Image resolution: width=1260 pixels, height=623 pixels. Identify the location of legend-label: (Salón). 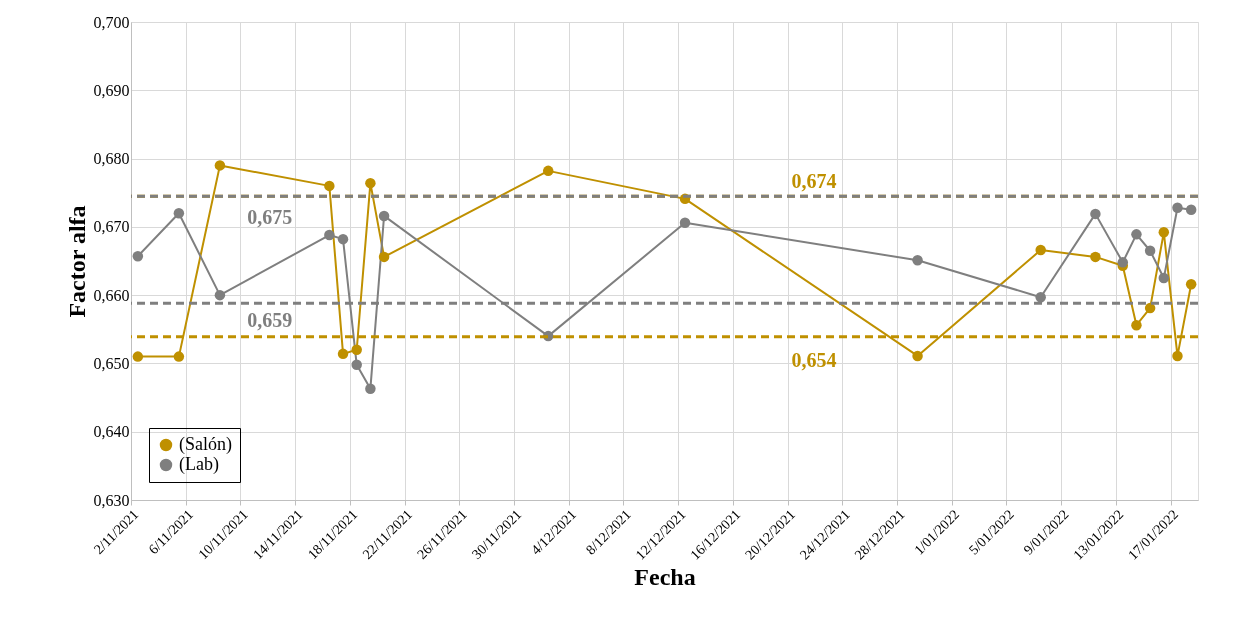
(205, 444).